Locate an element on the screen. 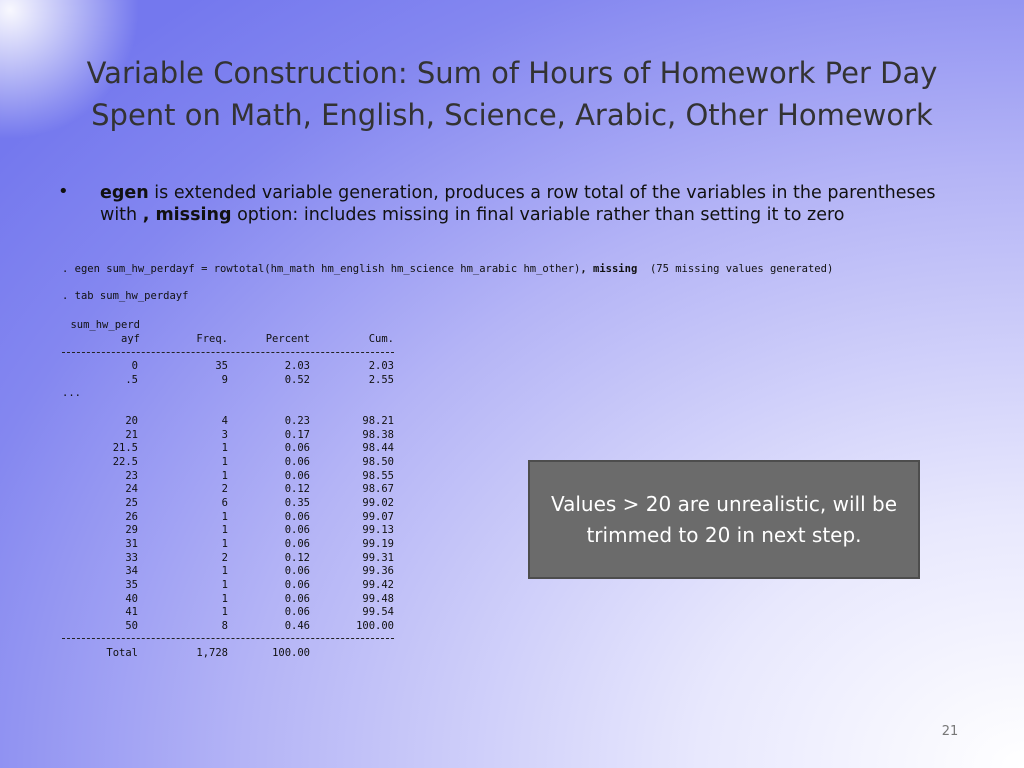  table-cell: 0.17 is located at coordinates (297, 434).